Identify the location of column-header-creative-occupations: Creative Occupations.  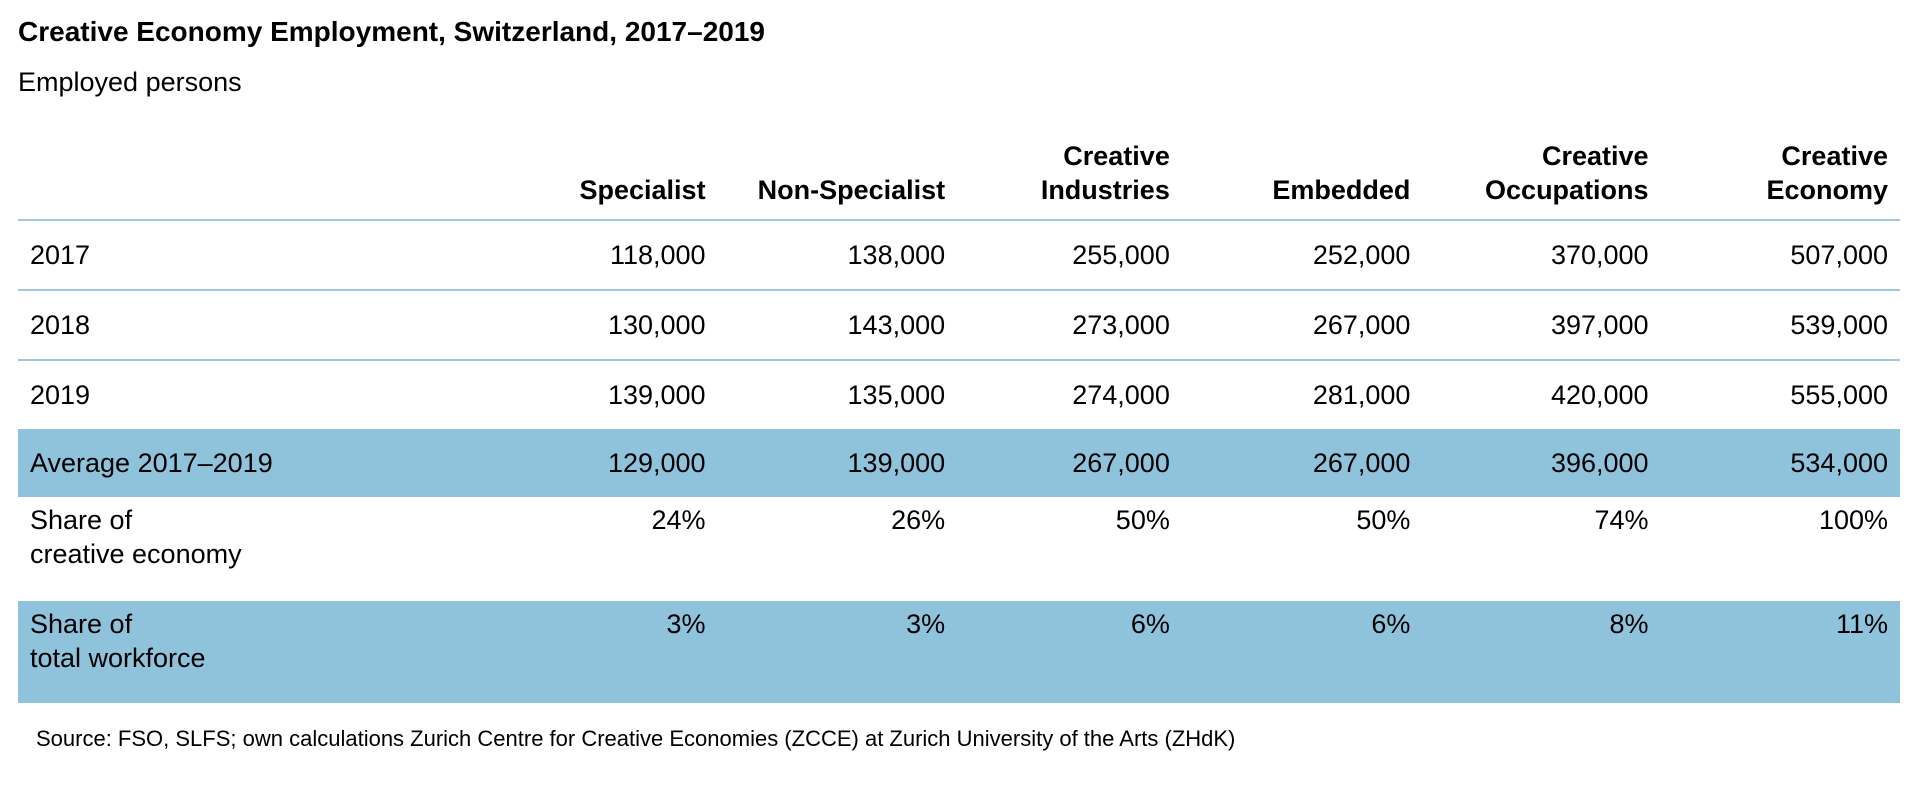
(1567, 173).